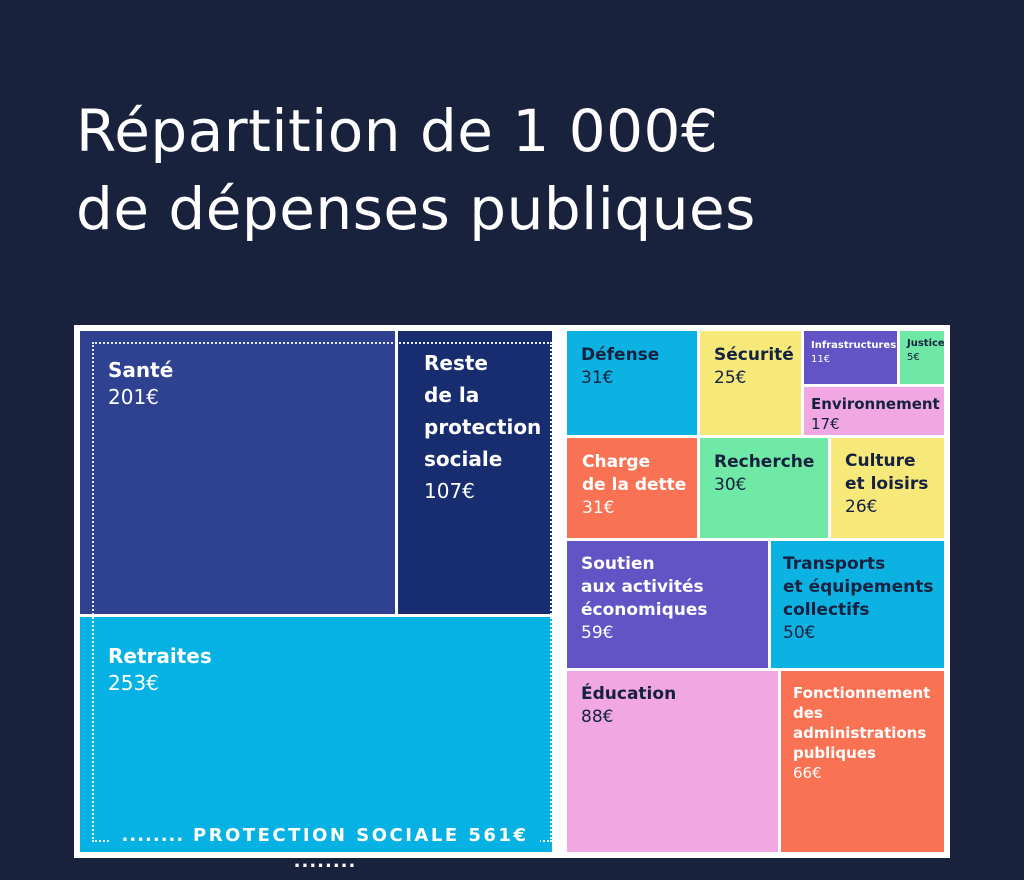  I want to click on treemap-cell-sante: Santé 201€, so click(237, 472).